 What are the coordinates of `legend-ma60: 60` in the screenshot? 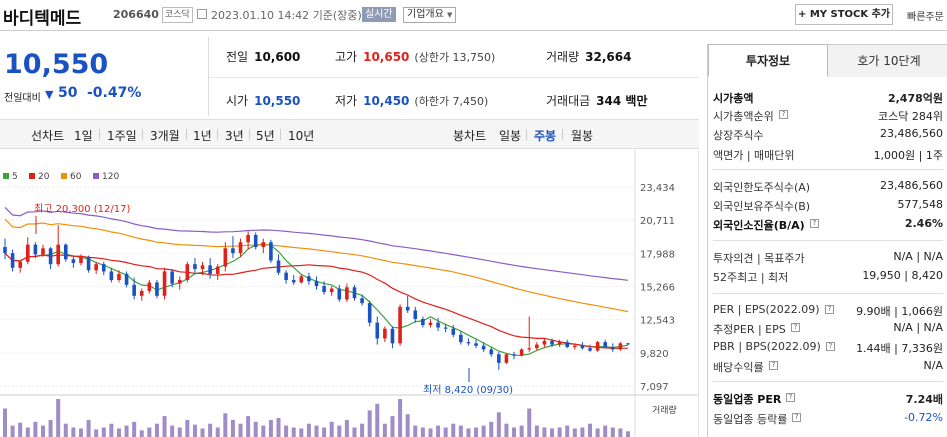 It's located at (71, 177).